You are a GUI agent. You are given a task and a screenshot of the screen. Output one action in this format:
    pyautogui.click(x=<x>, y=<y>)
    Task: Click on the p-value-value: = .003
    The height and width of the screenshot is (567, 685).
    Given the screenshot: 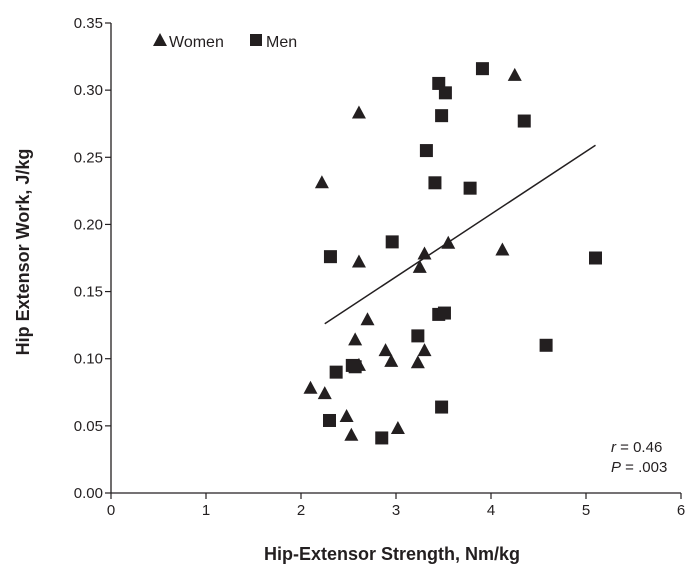 What is the action you would take?
    pyautogui.click(x=644, y=467)
    